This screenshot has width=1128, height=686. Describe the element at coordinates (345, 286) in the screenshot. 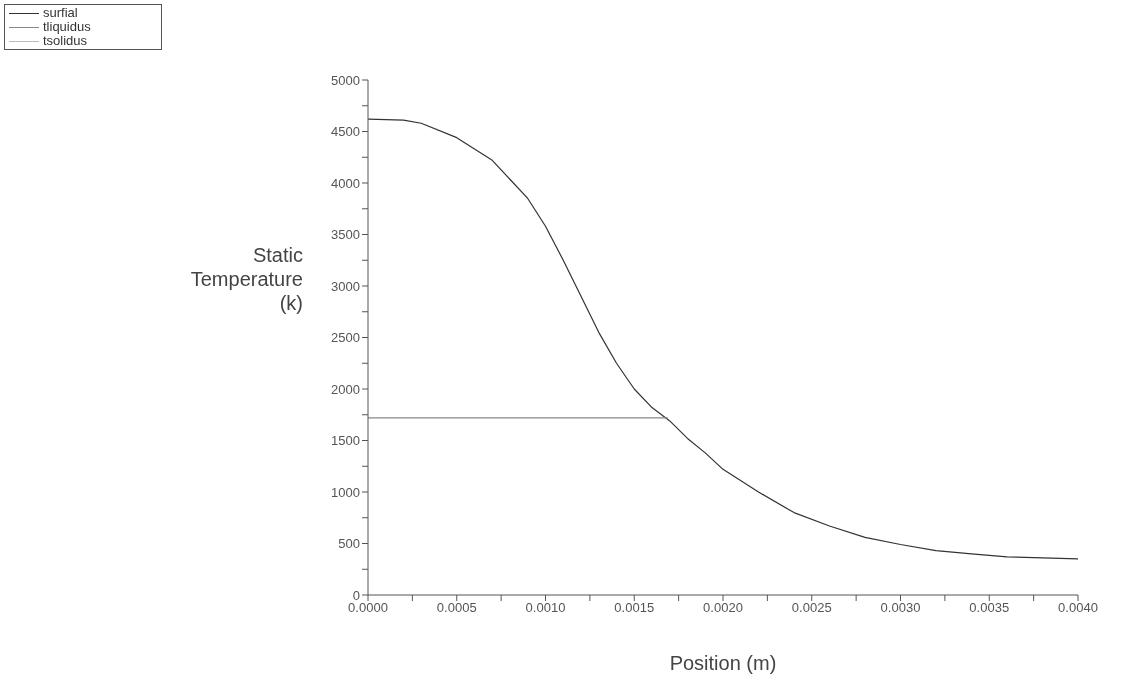

I see `y-tick-label: 3000` at that location.